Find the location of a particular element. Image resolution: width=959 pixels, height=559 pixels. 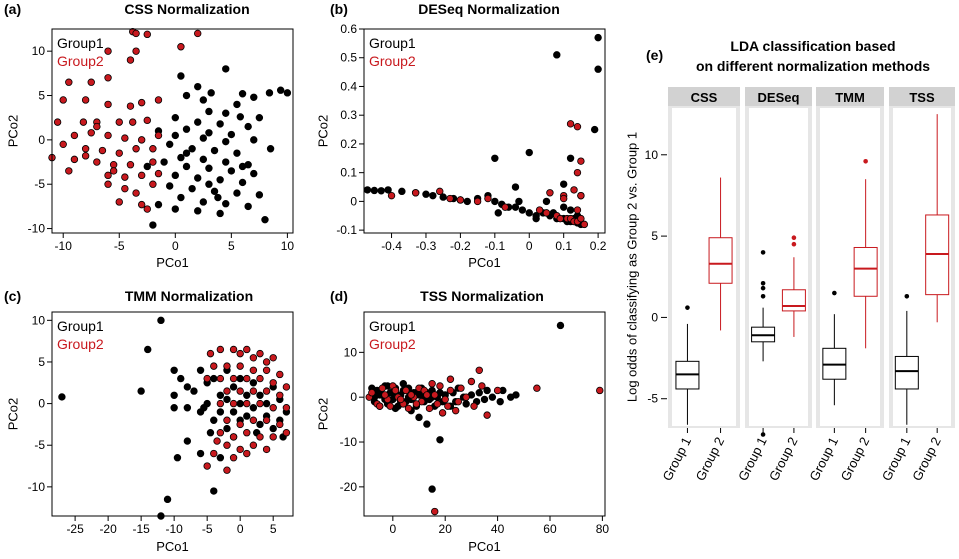

series-group1 is located at coordinates (217, 147).